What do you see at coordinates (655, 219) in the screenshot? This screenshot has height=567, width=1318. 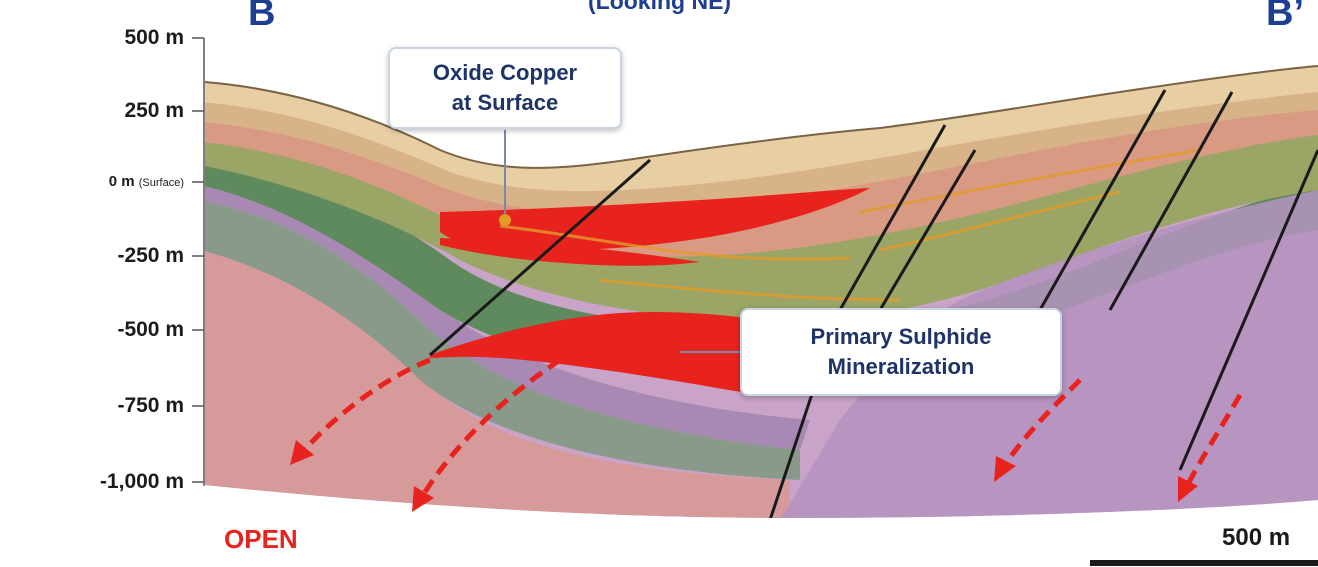 I see `upper-ore-body` at bounding box center [655, 219].